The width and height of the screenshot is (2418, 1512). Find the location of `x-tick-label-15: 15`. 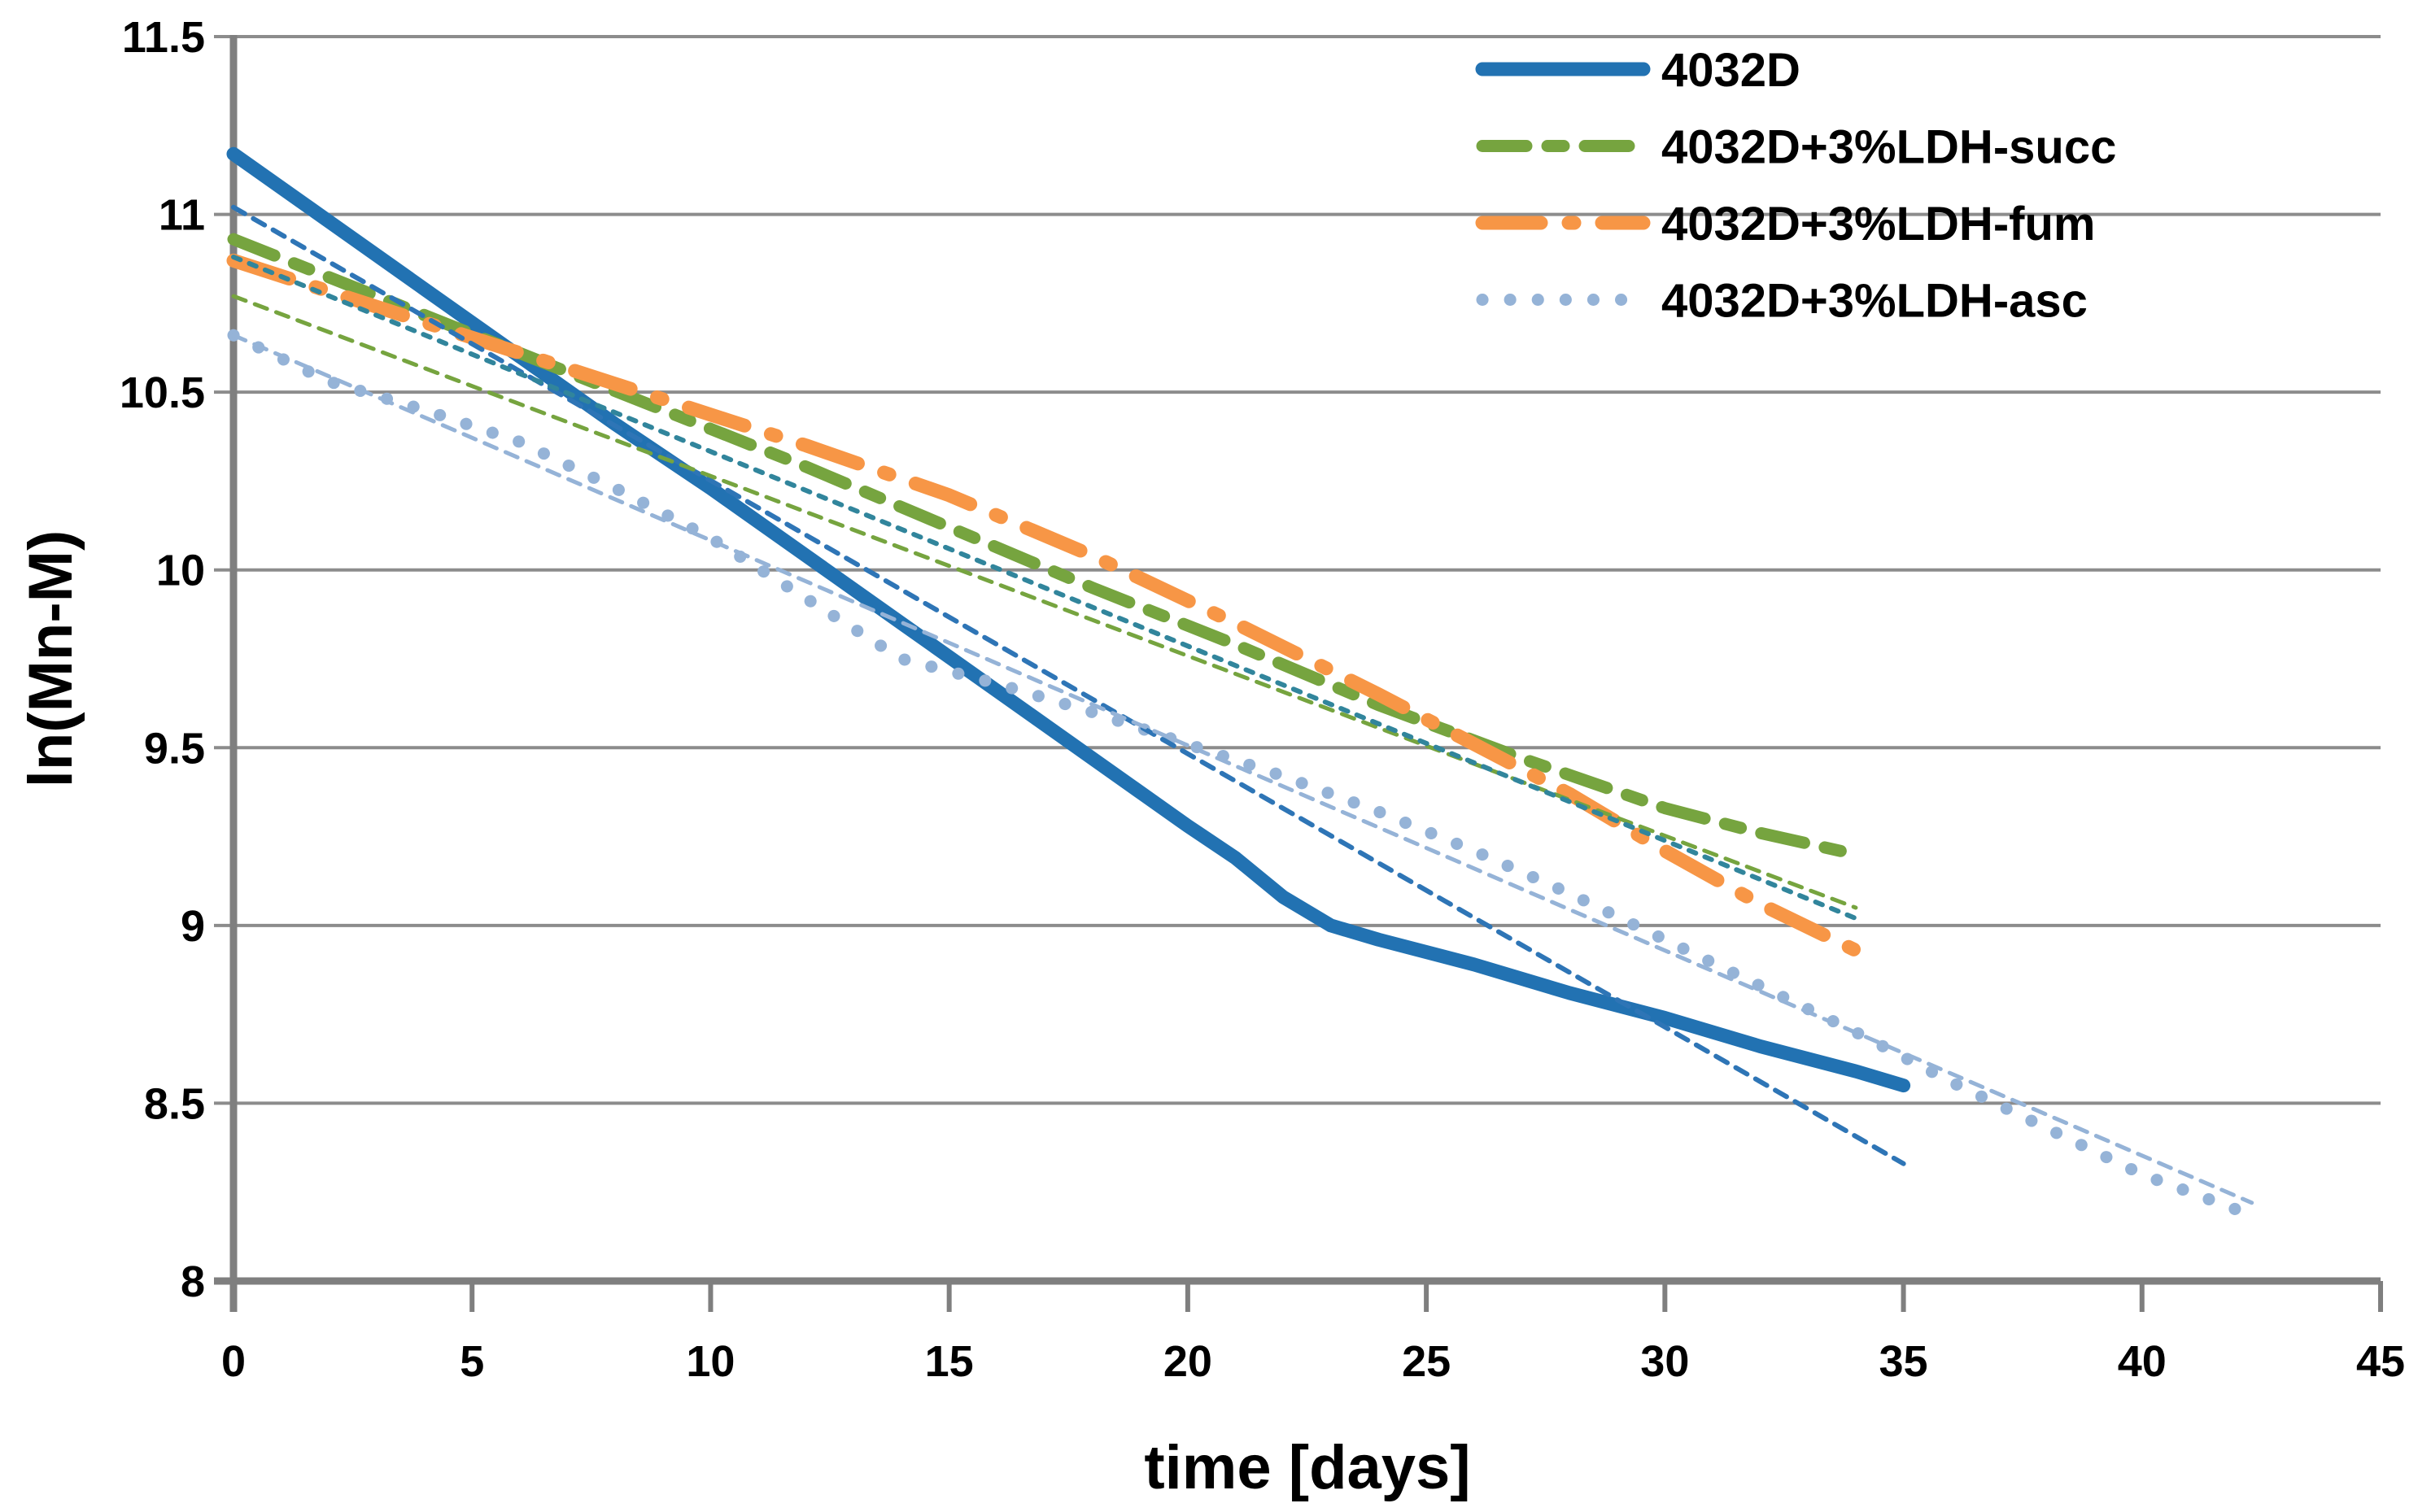

x-tick-label-15: 15 is located at coordinates (950, 1361).